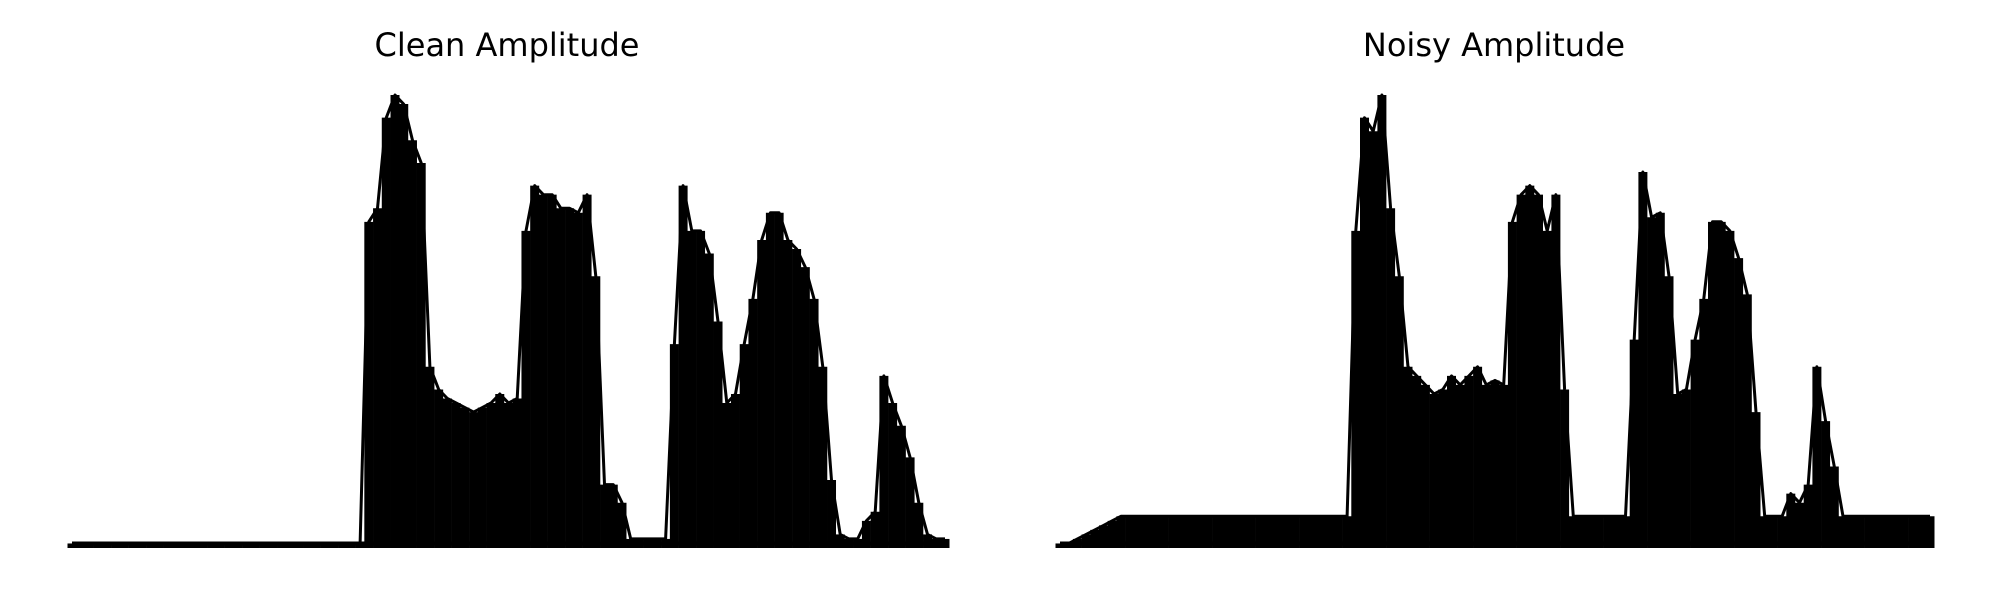 Image resolution: width=2000 pixels, height=600 pixels. What do you see at coordinates (507, 45) in the screenshot?
I see `clean-amplitude-title: Clean Amplitude` at bounding box center [507, 45].